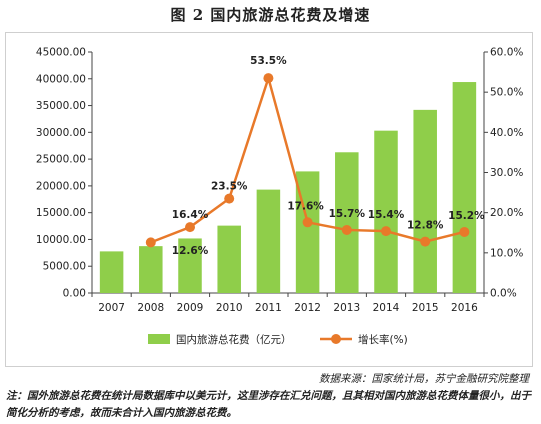  What do you see at coordinates (506, 213) in the screenshot?
I see `y-right-tick-label: 20.0%` at bounding box center [506, 213].